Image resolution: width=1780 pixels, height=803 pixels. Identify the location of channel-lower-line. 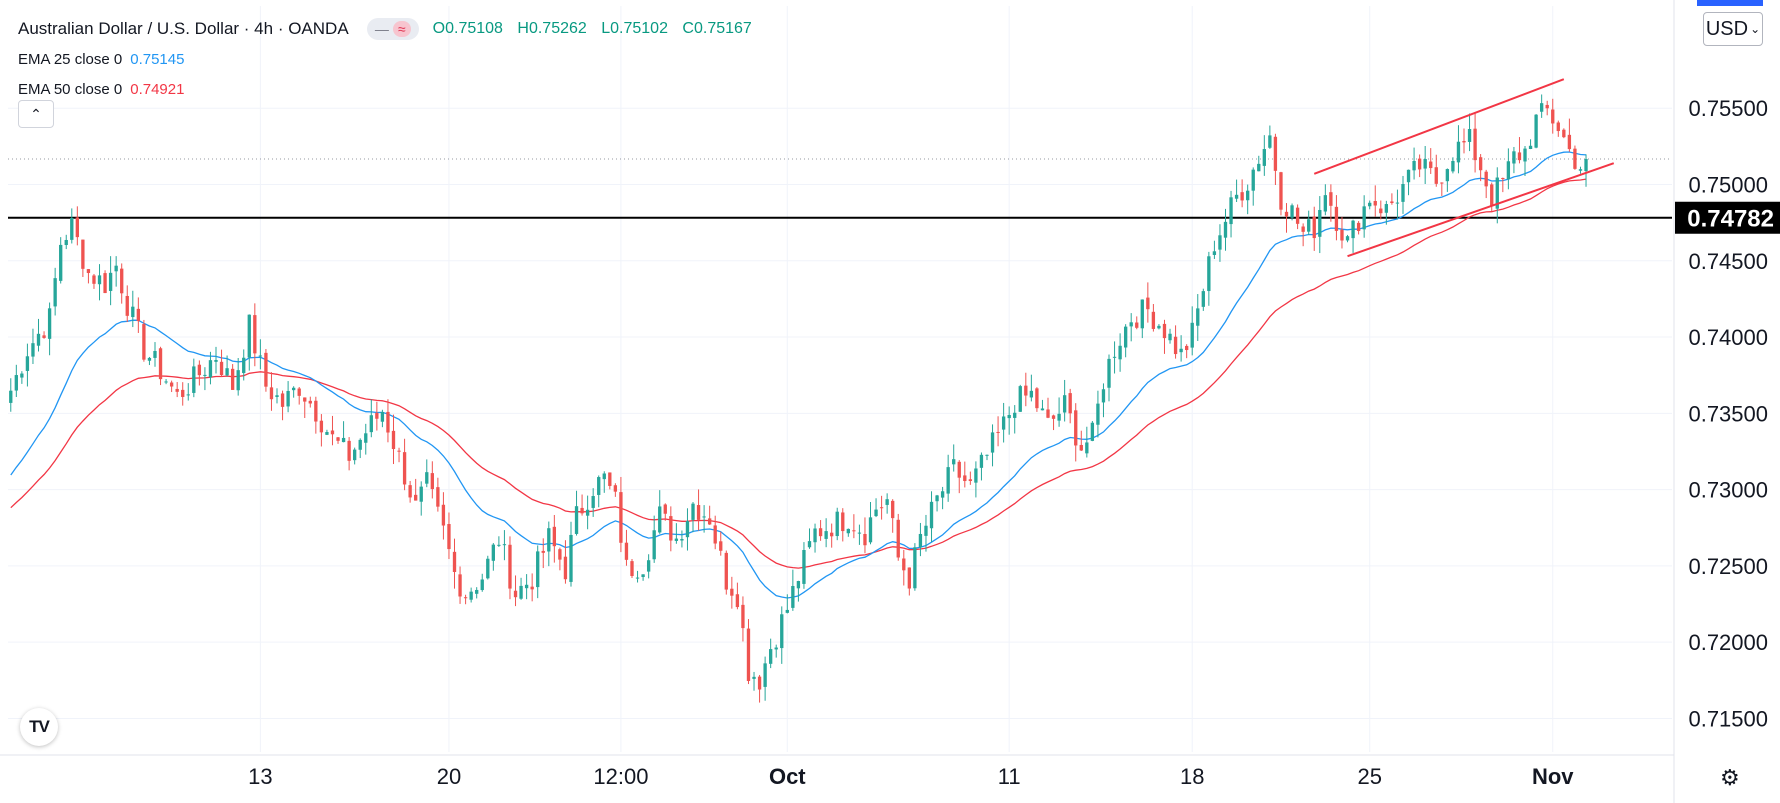
(1481, 210).